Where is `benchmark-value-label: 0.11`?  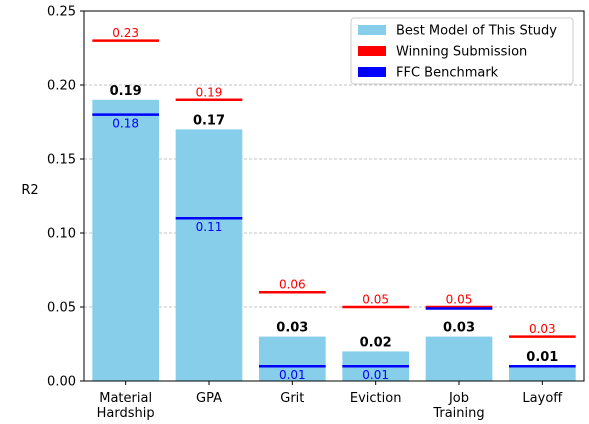 benchmark-value-label: 0.11 is located at coordinates (209, 227).